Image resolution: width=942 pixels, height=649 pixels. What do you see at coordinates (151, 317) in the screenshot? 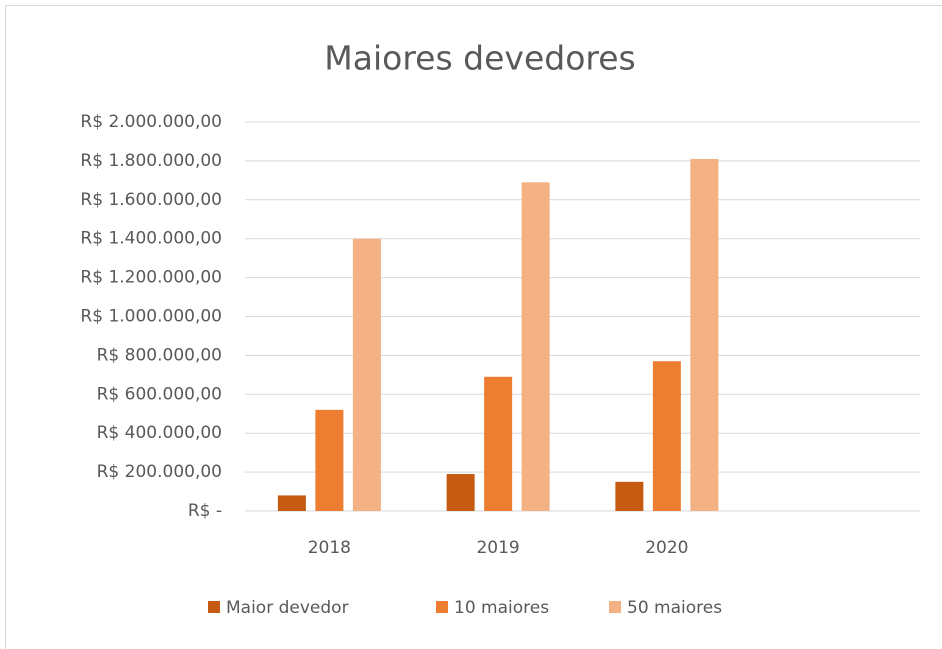
I see `y-tick-label: R$ 1.000.000,00` at bounding box center [151, 317].